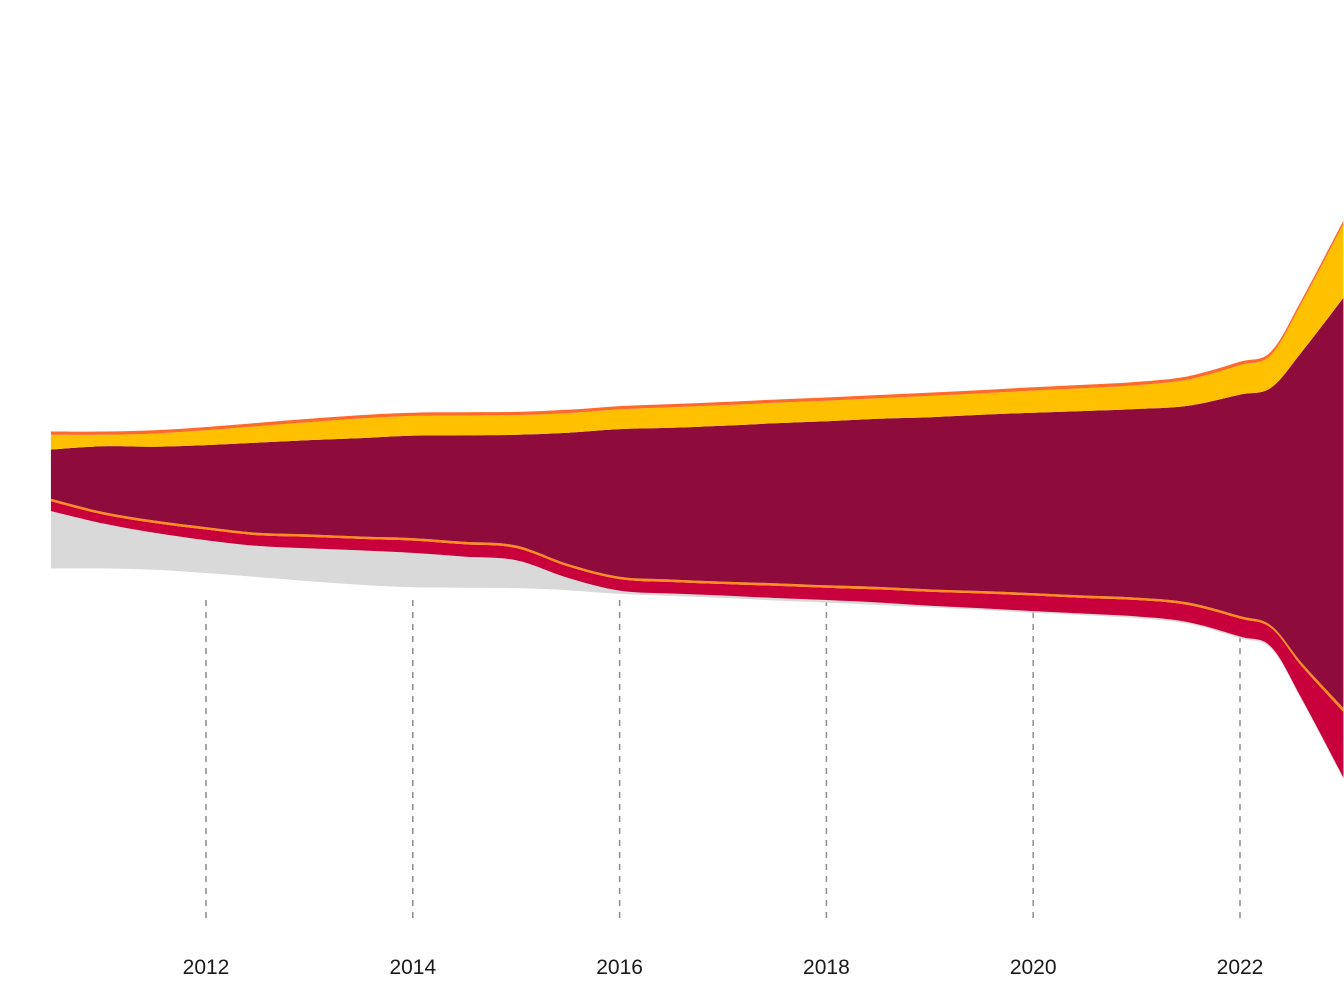 This screenshot has width=1344, height=1008. I want to click on x-tick-label: 2016, so click(619, 967).